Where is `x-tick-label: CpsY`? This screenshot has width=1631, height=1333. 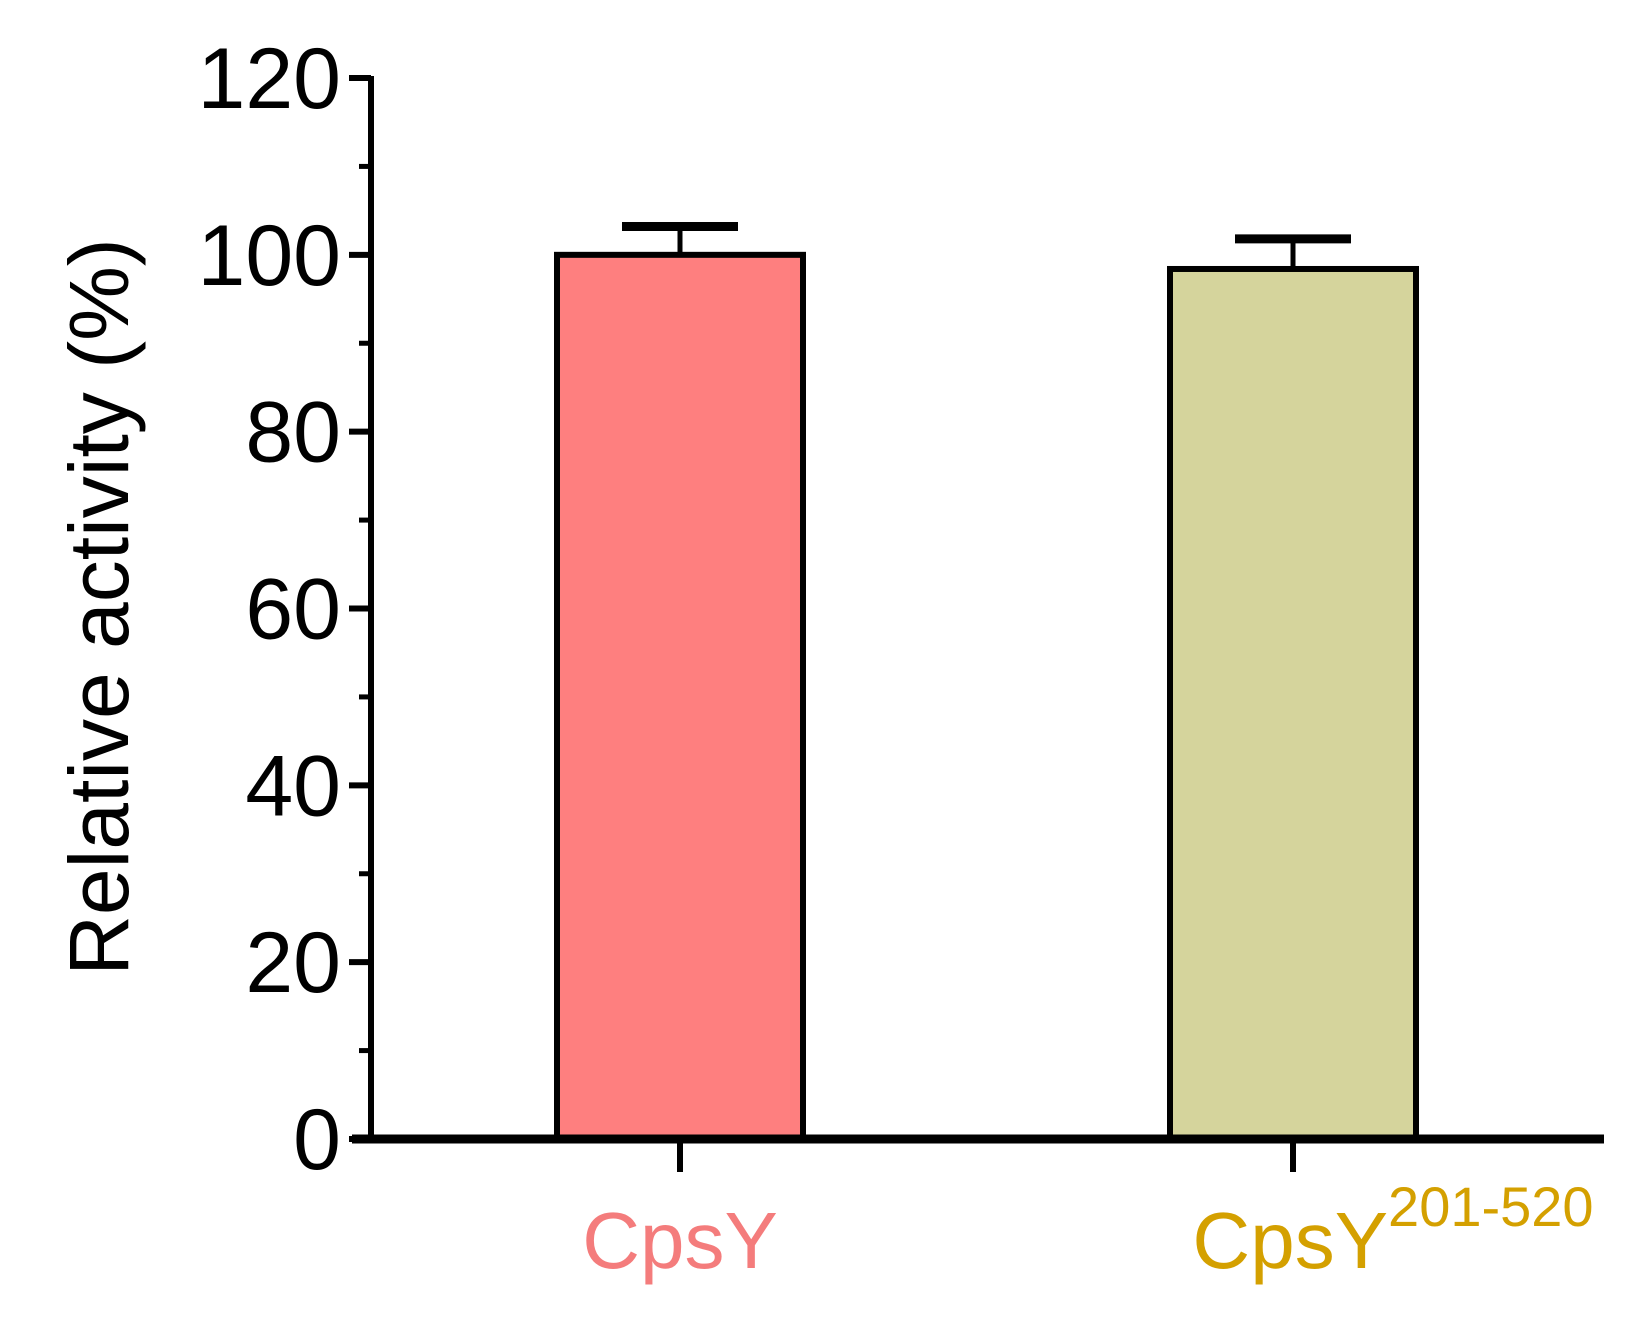 x-tick-label: CpsY is located at coordinates (680, 1240).